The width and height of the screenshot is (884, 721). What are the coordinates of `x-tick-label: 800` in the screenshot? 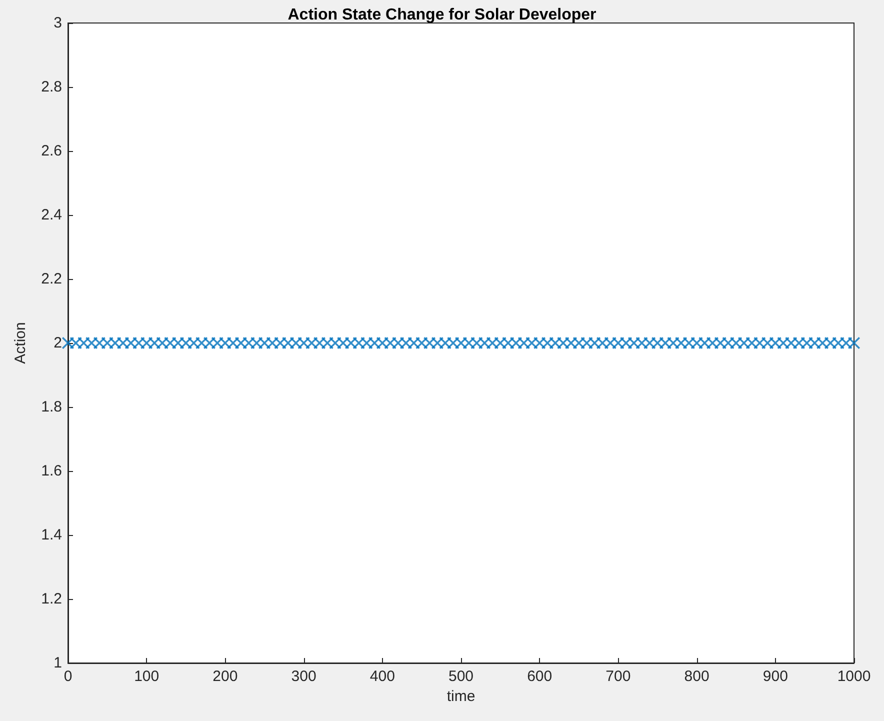 It's located at (697, 676).